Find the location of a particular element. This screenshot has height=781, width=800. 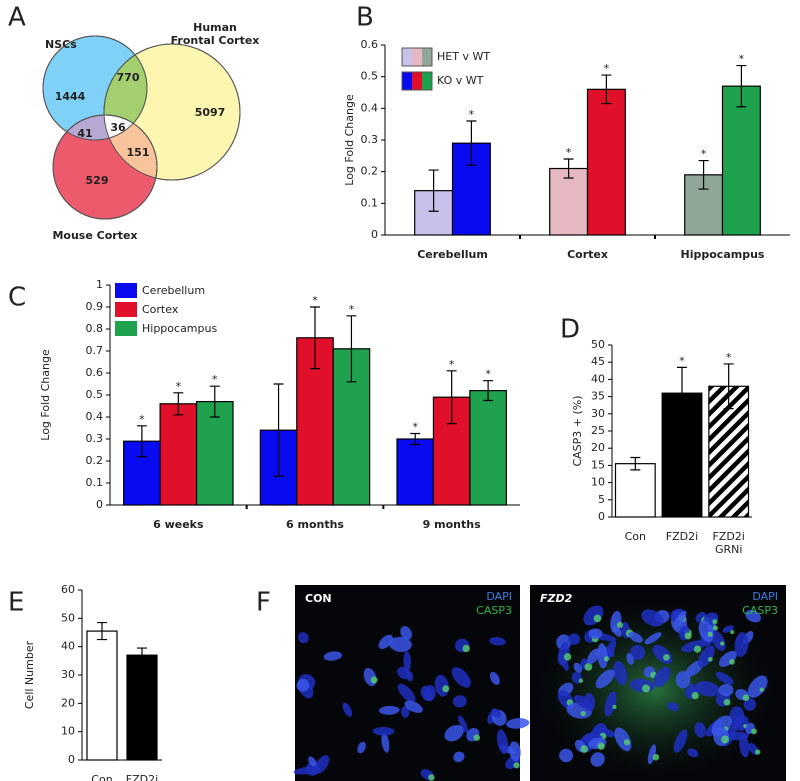

y-tick-label: 5 is located at coordinates (601, 499).